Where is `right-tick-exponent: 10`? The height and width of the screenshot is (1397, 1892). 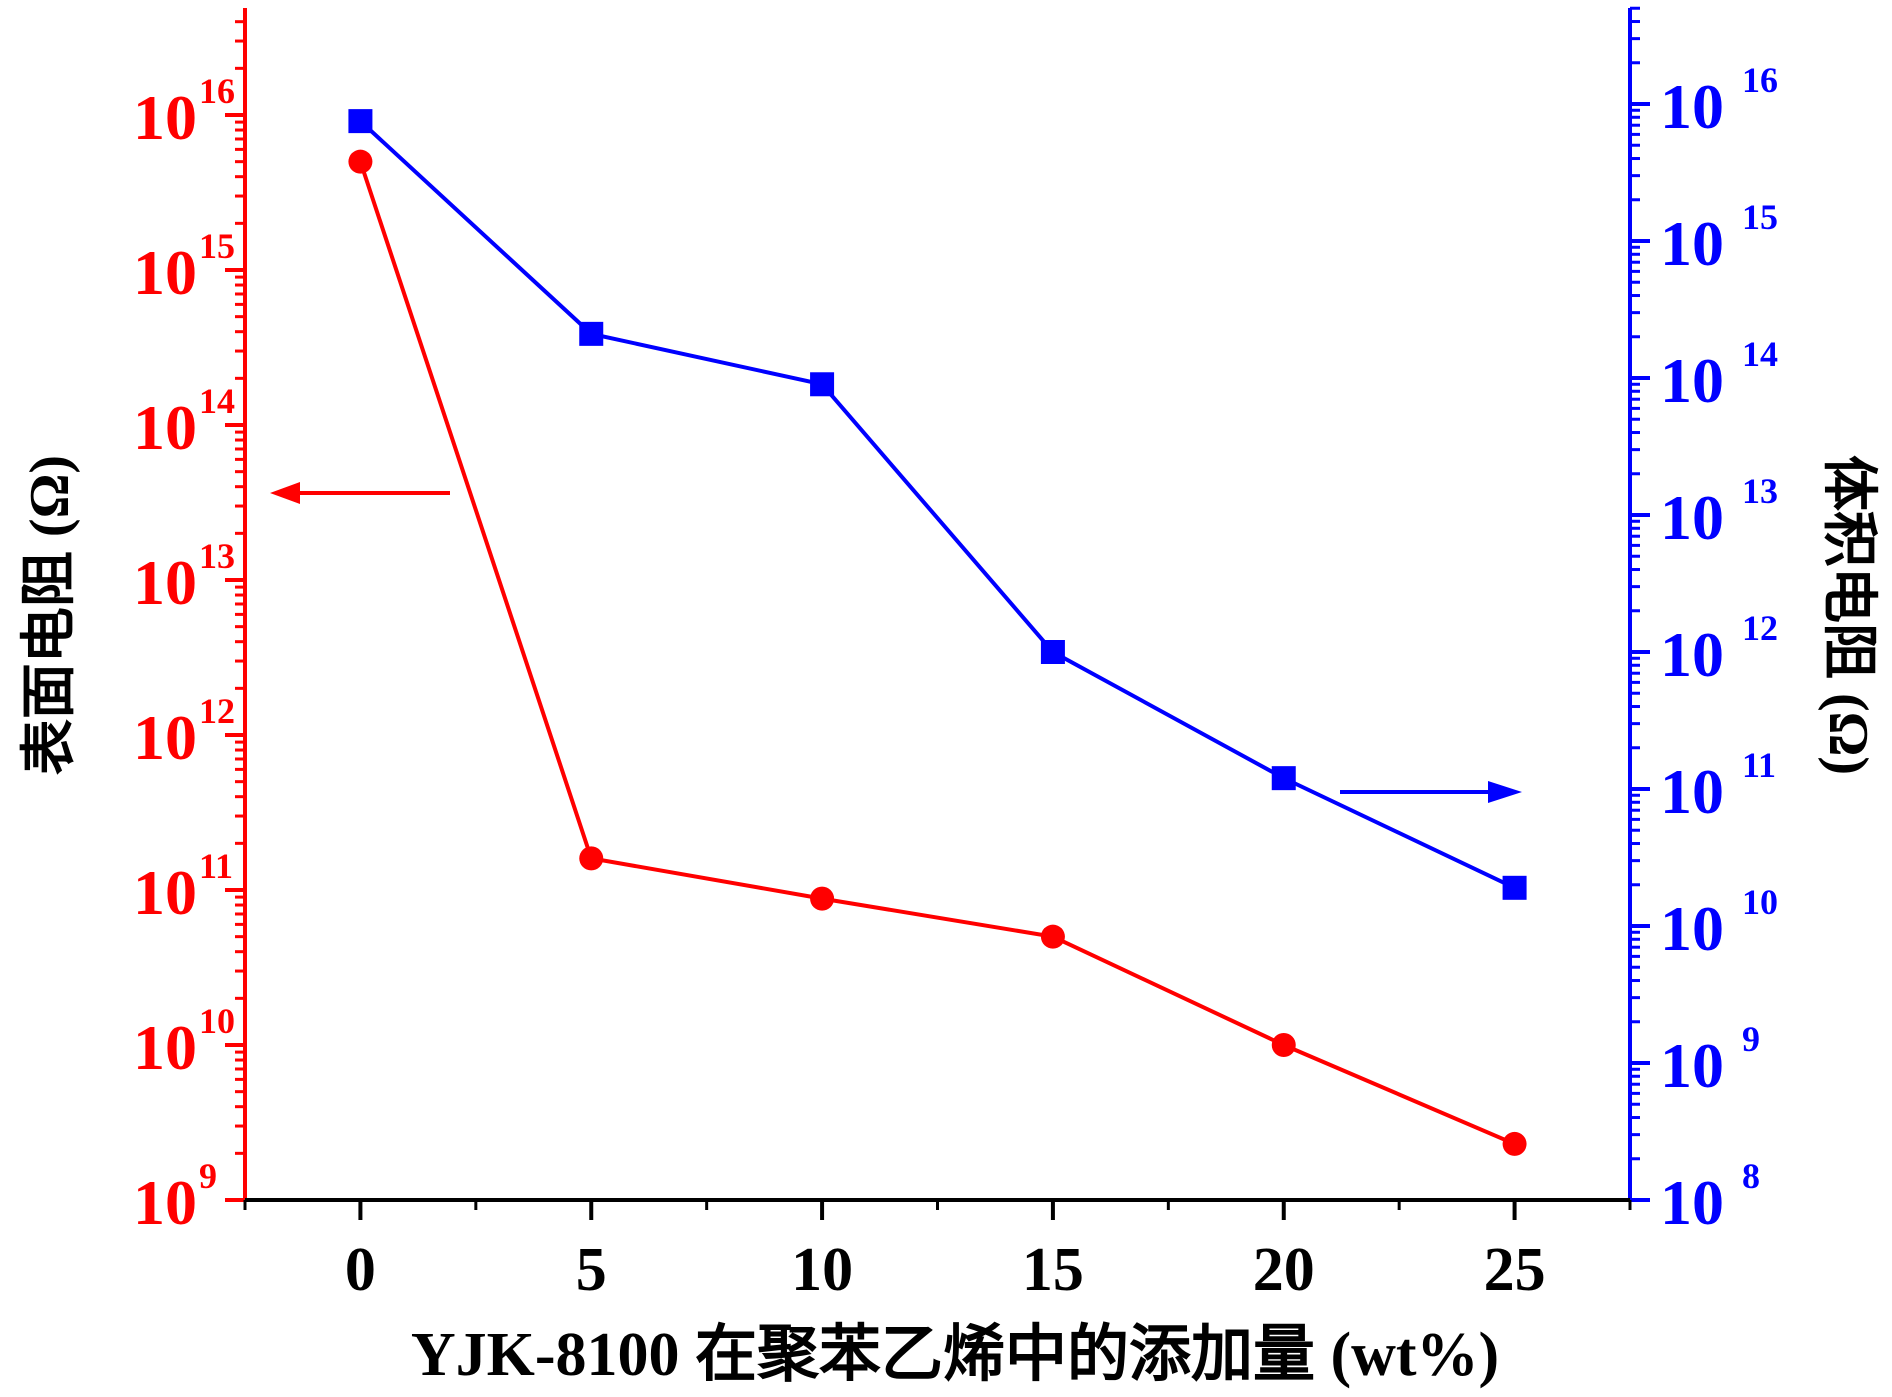 right-tick-exponent: 10 is located at coordinates (1760, 902).